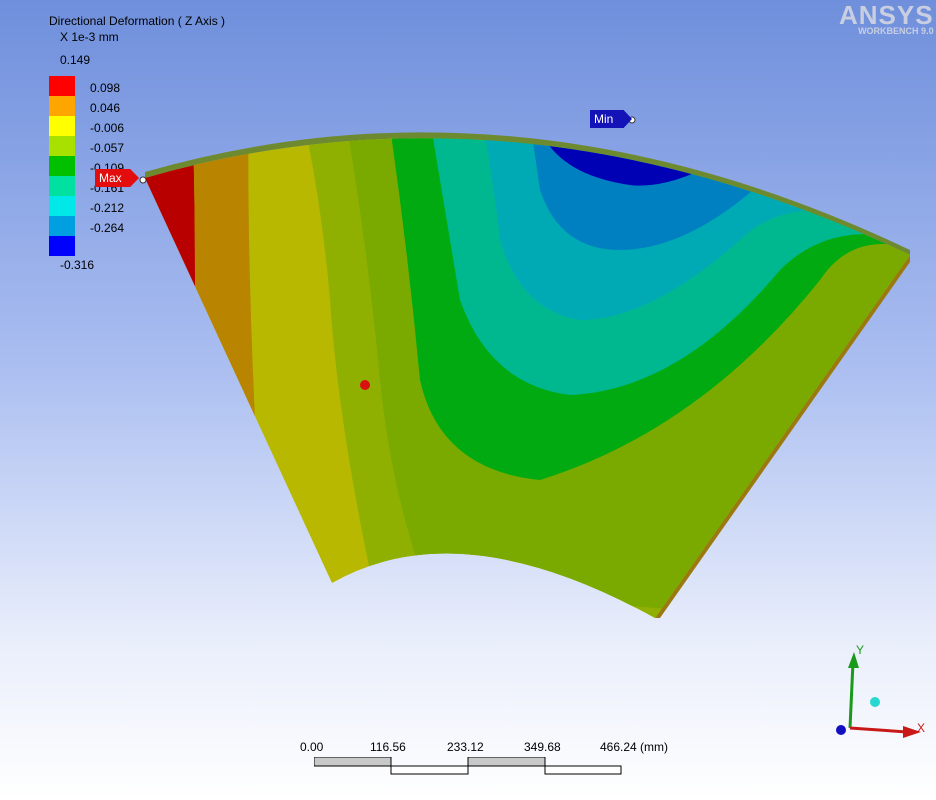 The height and width of the screenshot is (800, 936). Describe the element at coordinates (921, 728) in the screenshot. I see `axis-x-label: X` at that location.